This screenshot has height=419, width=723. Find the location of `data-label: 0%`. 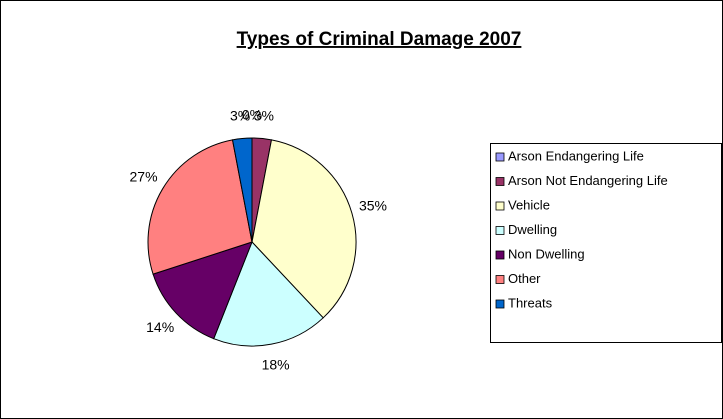

data-label: 0% is located at coordinates (252, 115).